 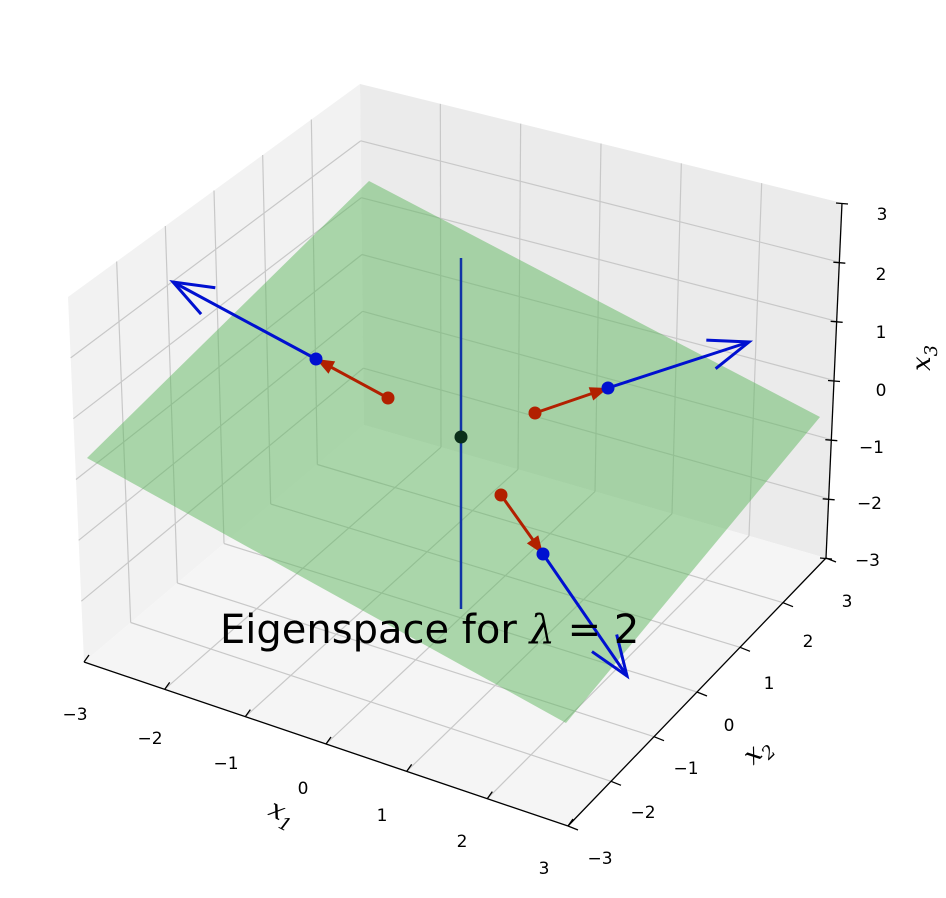 I want to click on x2-tick: 2, so click(x=808, y=642).